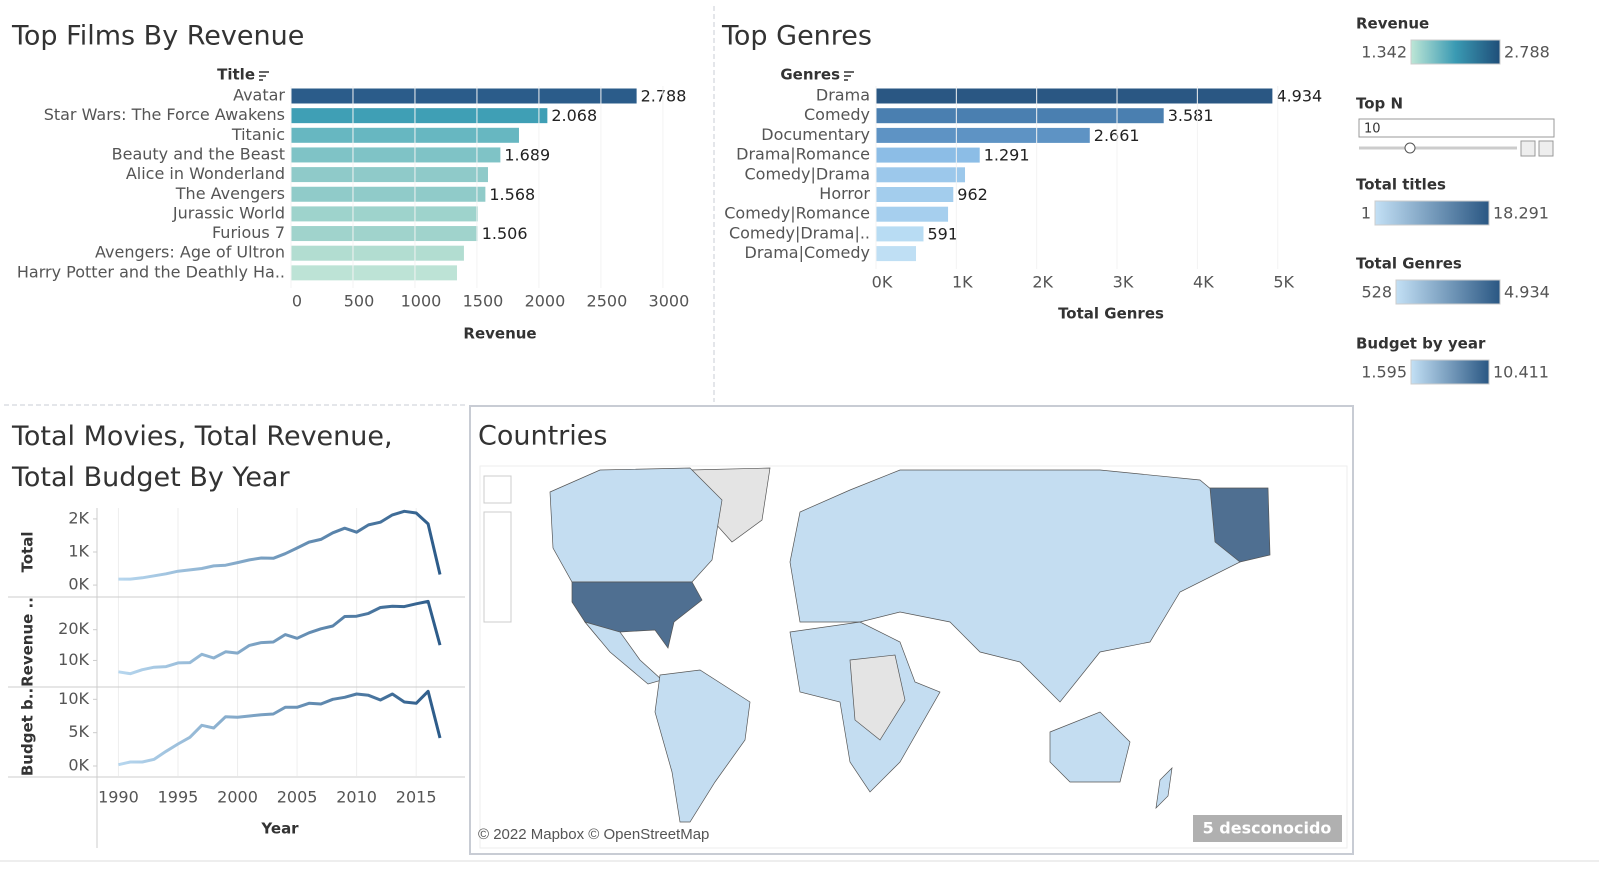  What do you see at coordinates (228, 212) in the screenshot?
I see `category-label: Jurassic World` at bounding box center [228, 212].